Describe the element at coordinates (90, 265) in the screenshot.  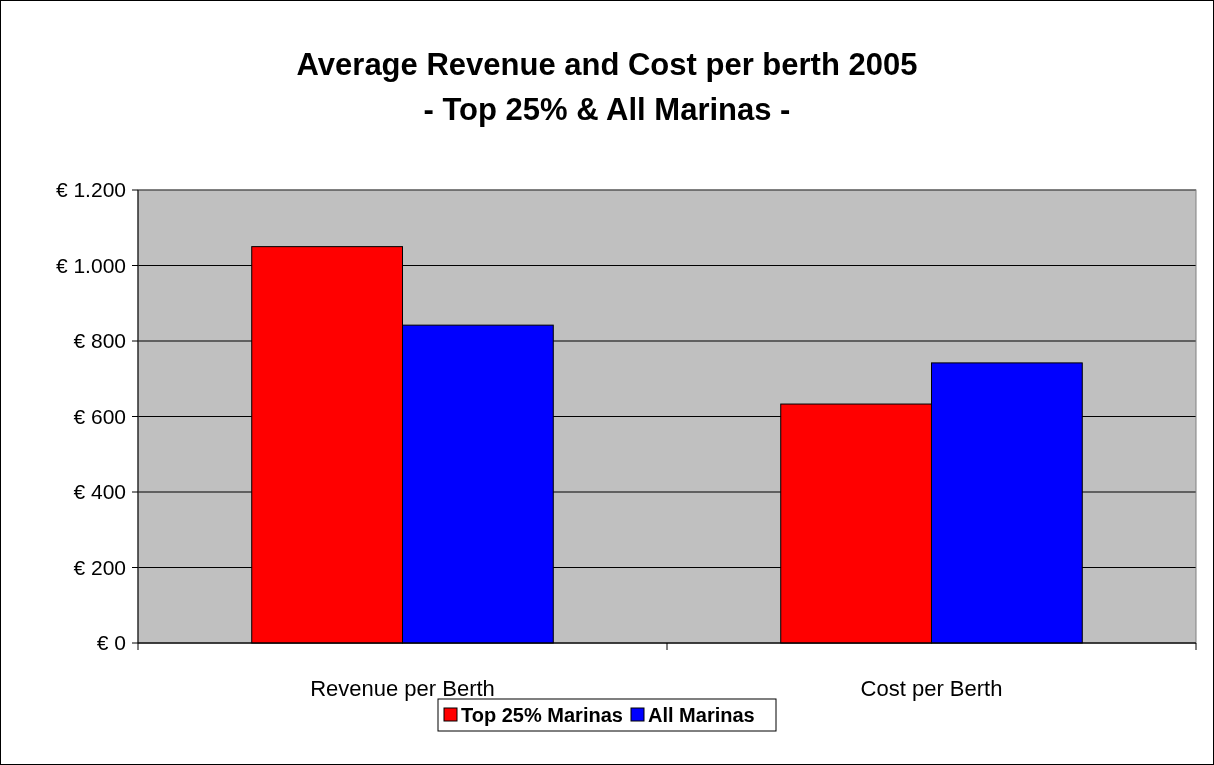
I see `y-tick-label: € 1.000` at that location.